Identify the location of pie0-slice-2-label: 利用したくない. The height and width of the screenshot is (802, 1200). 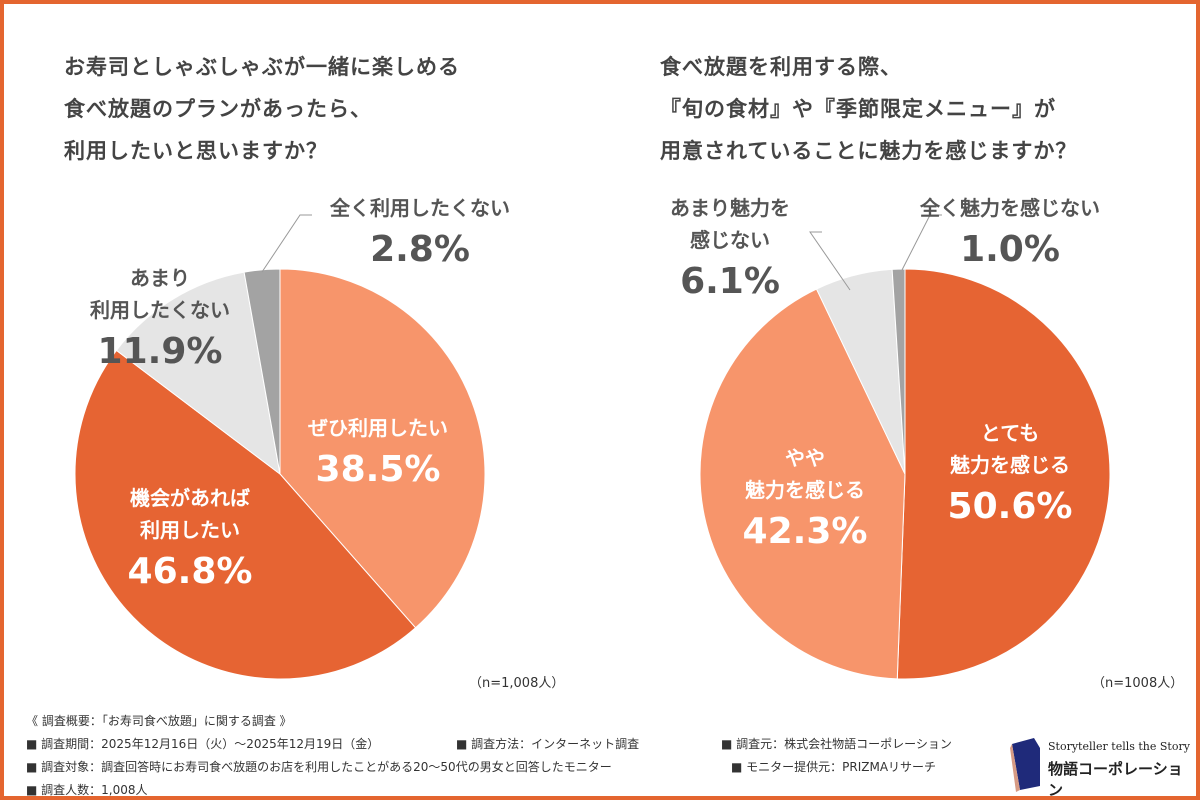
(160, 310).